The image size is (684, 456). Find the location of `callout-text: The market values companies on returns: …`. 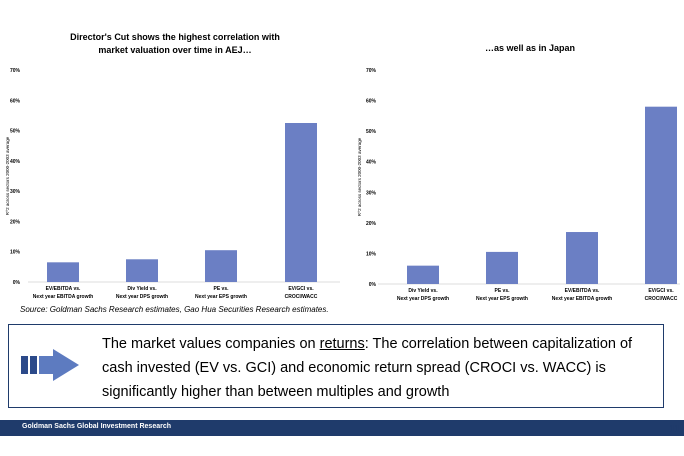

callout-text: The market values companies on returns: … is located at coordinates (372, 368).